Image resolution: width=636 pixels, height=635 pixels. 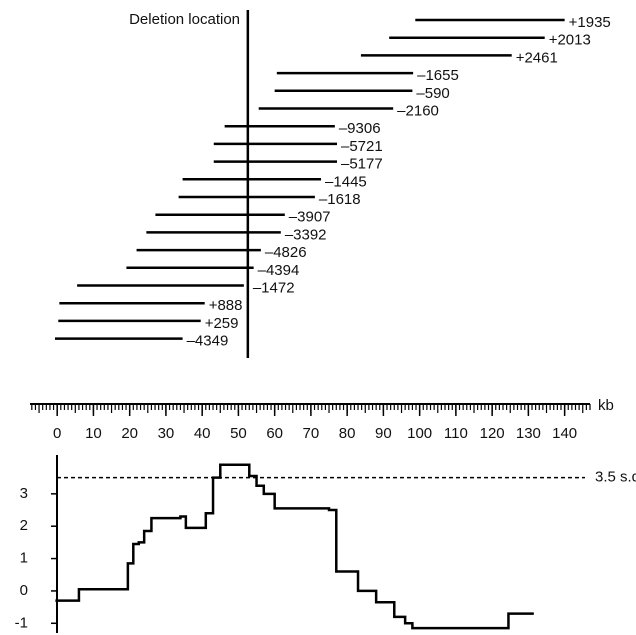 What do you see at coordinates (492, 433) in the screenshot?
I see `x-tick-label: 120` at bounding box center [492, 433].